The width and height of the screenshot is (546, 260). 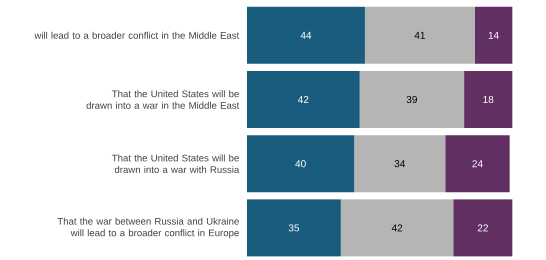 I want to click on data-label: 24, so click(x=477, y=164).